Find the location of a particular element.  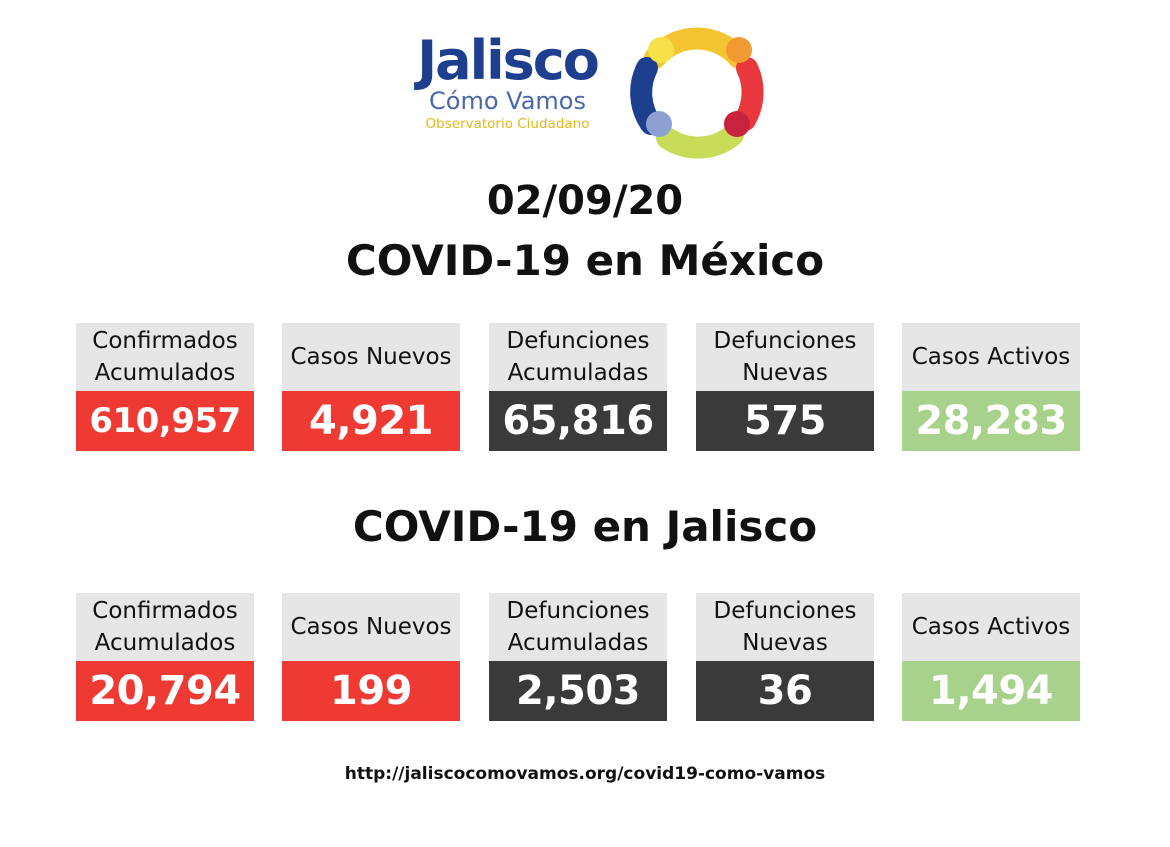

stat-value: 65,816 is located at coordinates (578, 421).